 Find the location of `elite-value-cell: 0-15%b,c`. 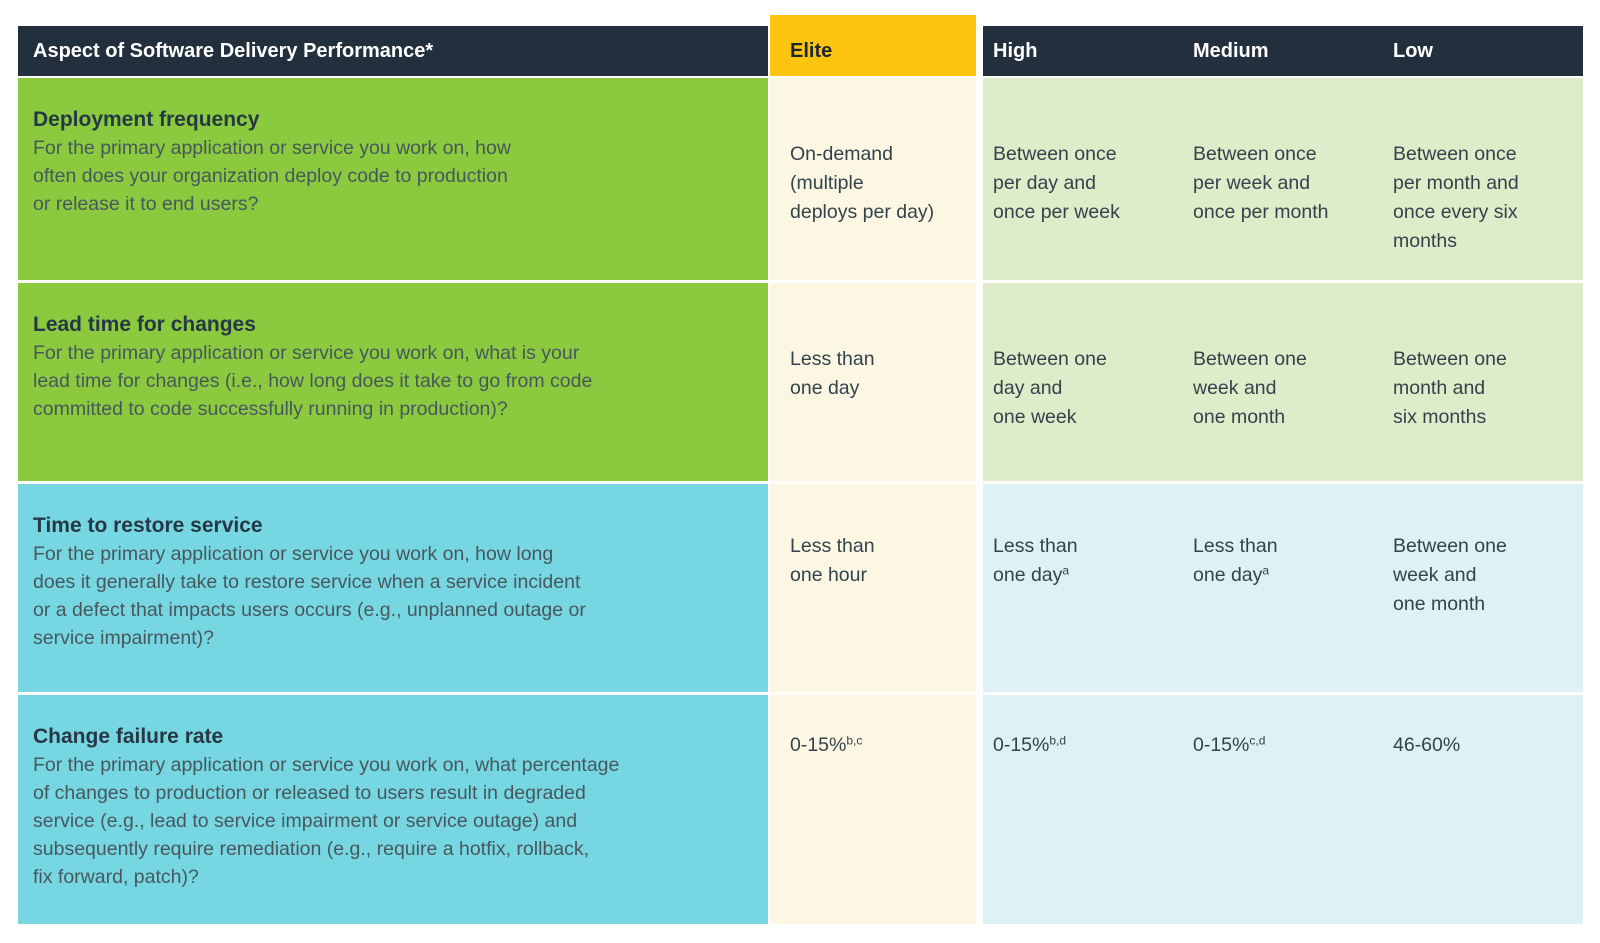

elite-value-cell: 0-15%b,c is located at coordinates (873, 809).